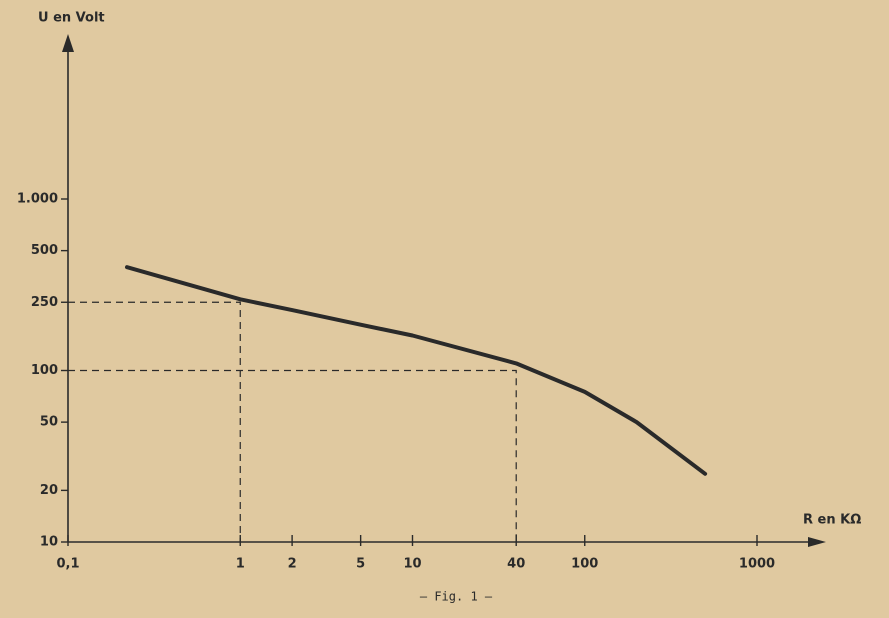 This screenshot has height=618, width=889. What do you see at coordinates (832, 520) in the screenshot?
I see `x-axis-label: R en KΩ` at bounding box center [832, 520].